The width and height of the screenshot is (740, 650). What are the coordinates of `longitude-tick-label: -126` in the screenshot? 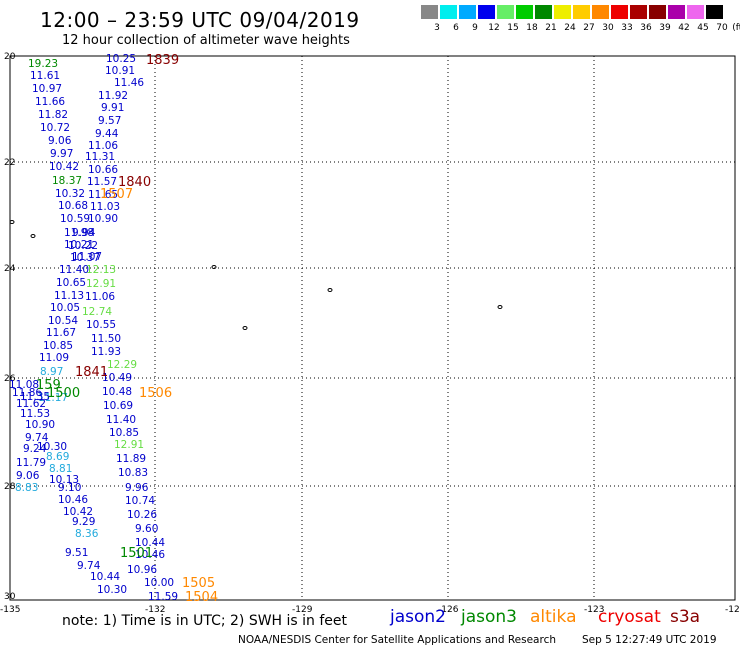 It's located at (448, 610).